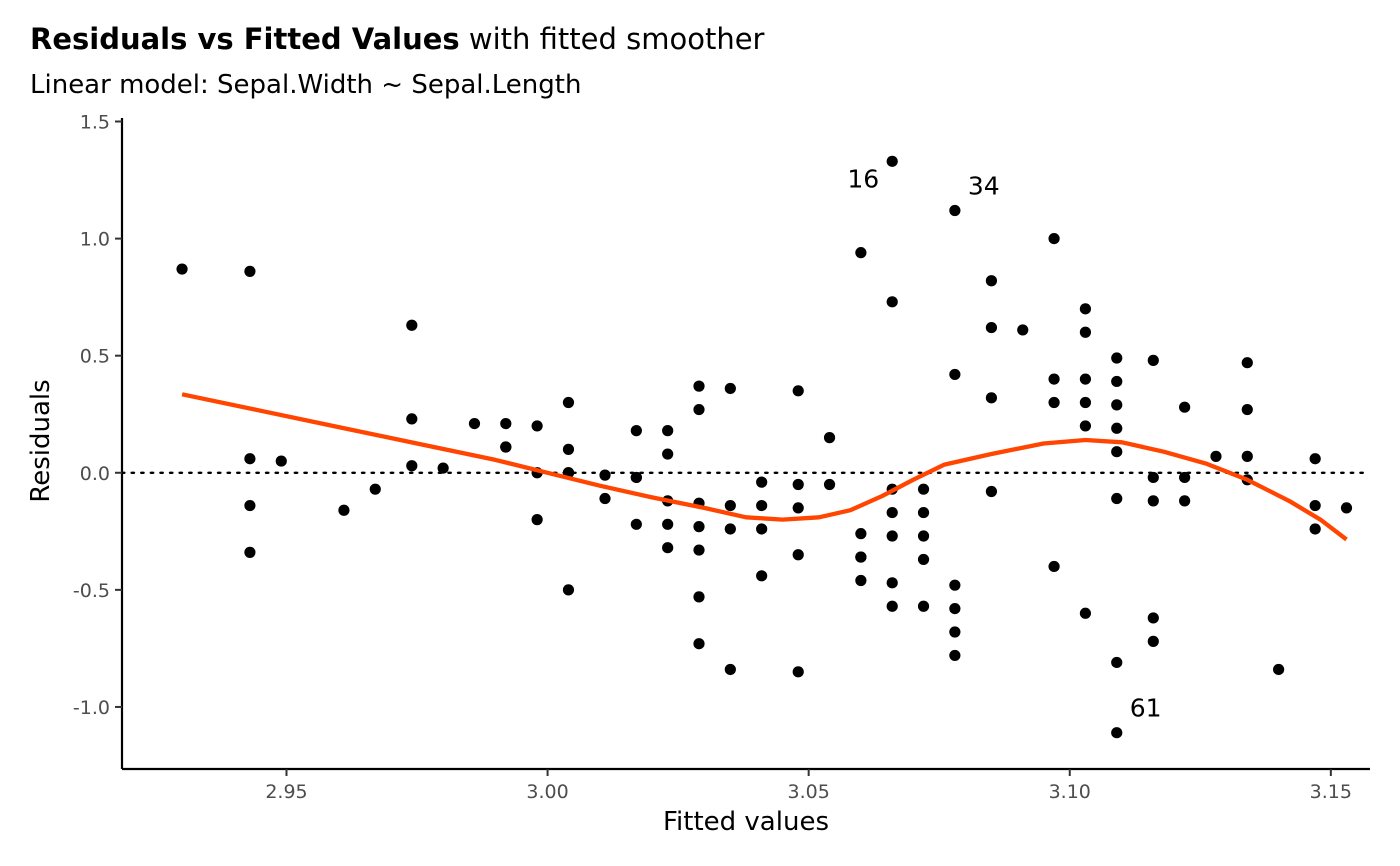 Image resolution: width=1400 pixels, height=866 pixels. What do you see at coordinates (1146, 708) in the screenshot?
I see `point-label-61: 61` at bounding box center [1146, 708].